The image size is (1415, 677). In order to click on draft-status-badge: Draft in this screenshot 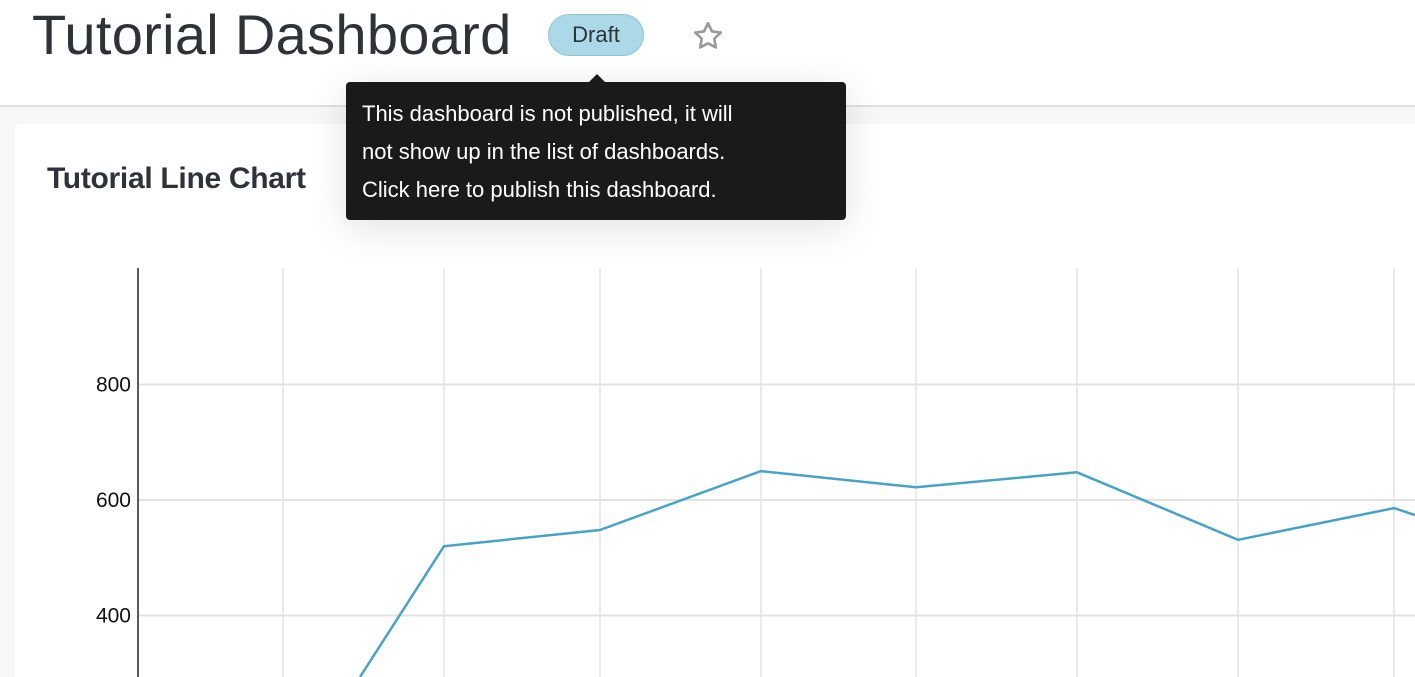, I will do `click(596, 35)`.